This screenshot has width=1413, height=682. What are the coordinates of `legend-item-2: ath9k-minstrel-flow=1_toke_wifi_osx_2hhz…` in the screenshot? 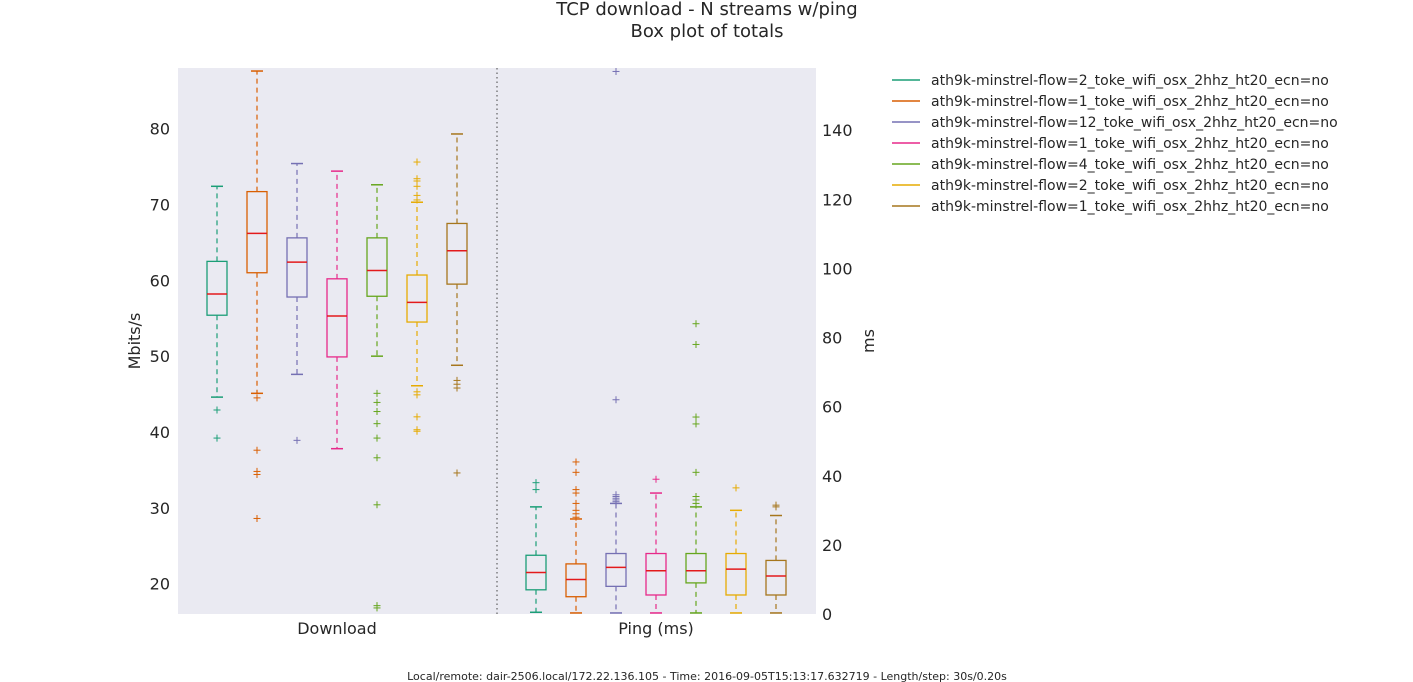 It's located at (1110, 102).